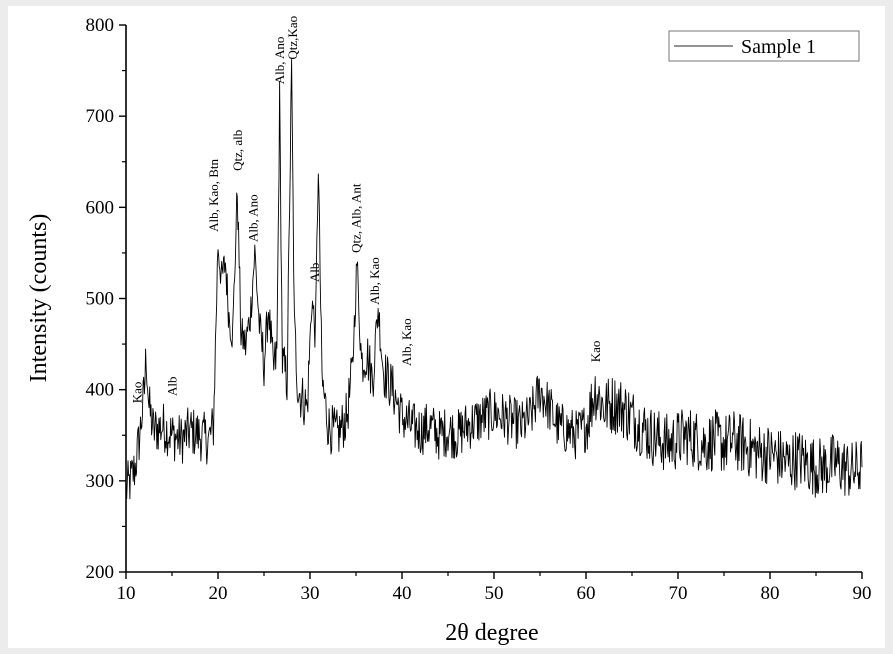 Image resolution: width=893 pixels, height=654 pixels. I want to click on legend-label: Sample 1, so click(778, 47).